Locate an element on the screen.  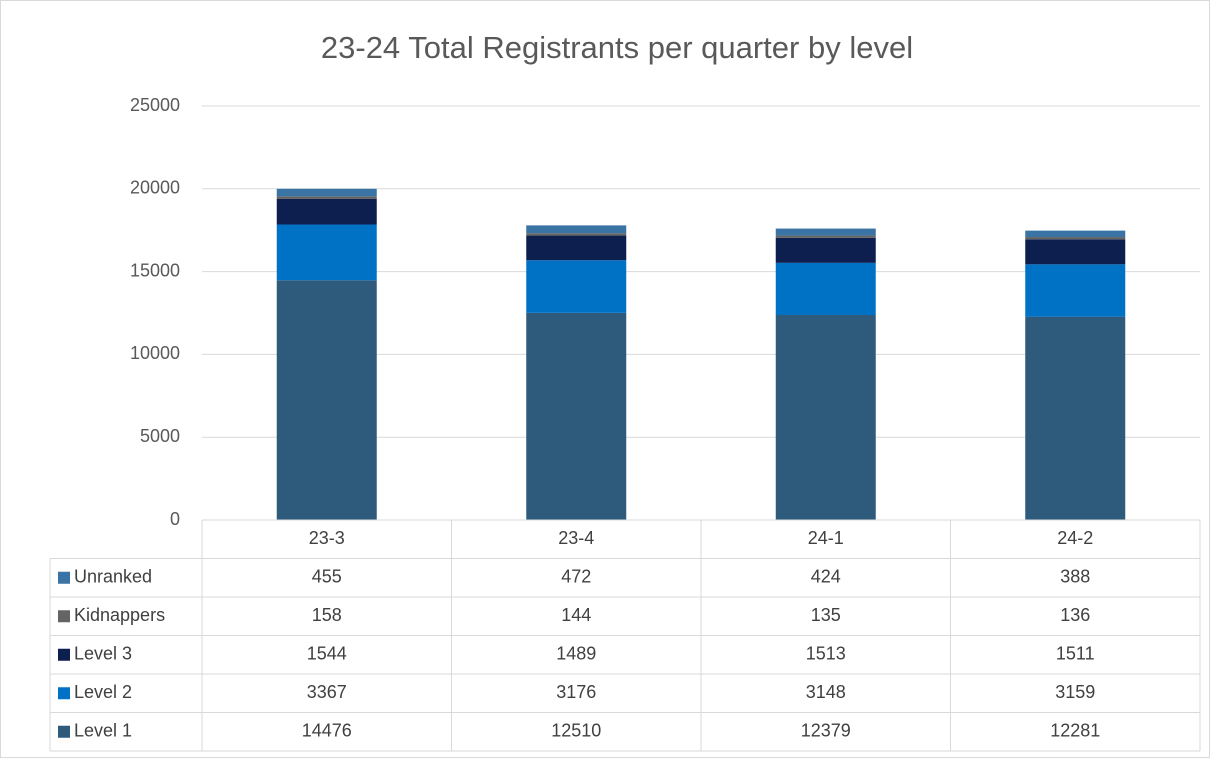
legend-label: Level 3 is located at coordinates (103, 654).